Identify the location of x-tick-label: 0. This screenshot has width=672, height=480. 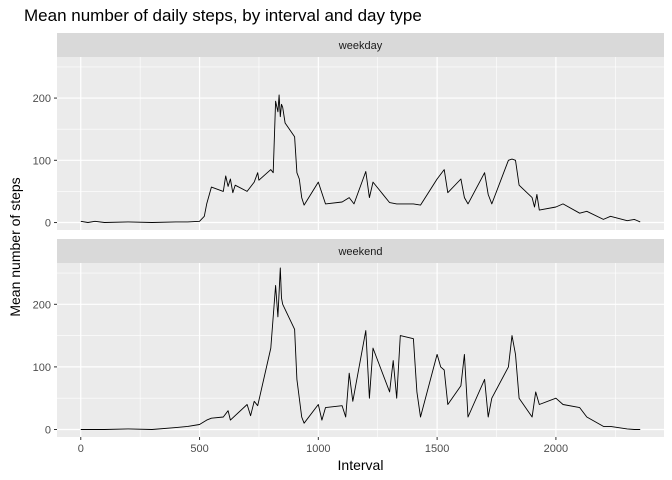
(81, 449).